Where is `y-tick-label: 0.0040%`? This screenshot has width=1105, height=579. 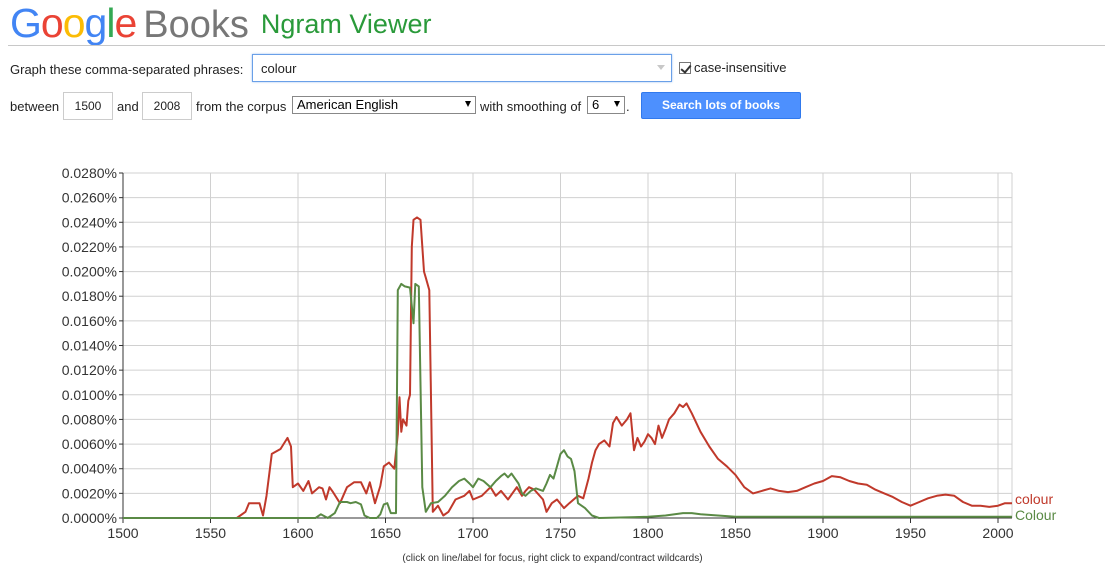 y-tick-label: 0.0040% is located at coordinates (89, 469).